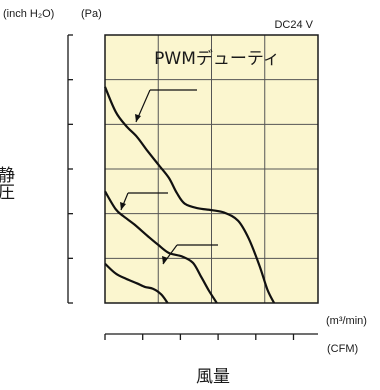  Describe the element at coordinates (346, 321) in the screenshot. I see `x-unit-m3min: (m³/min)` at that location.